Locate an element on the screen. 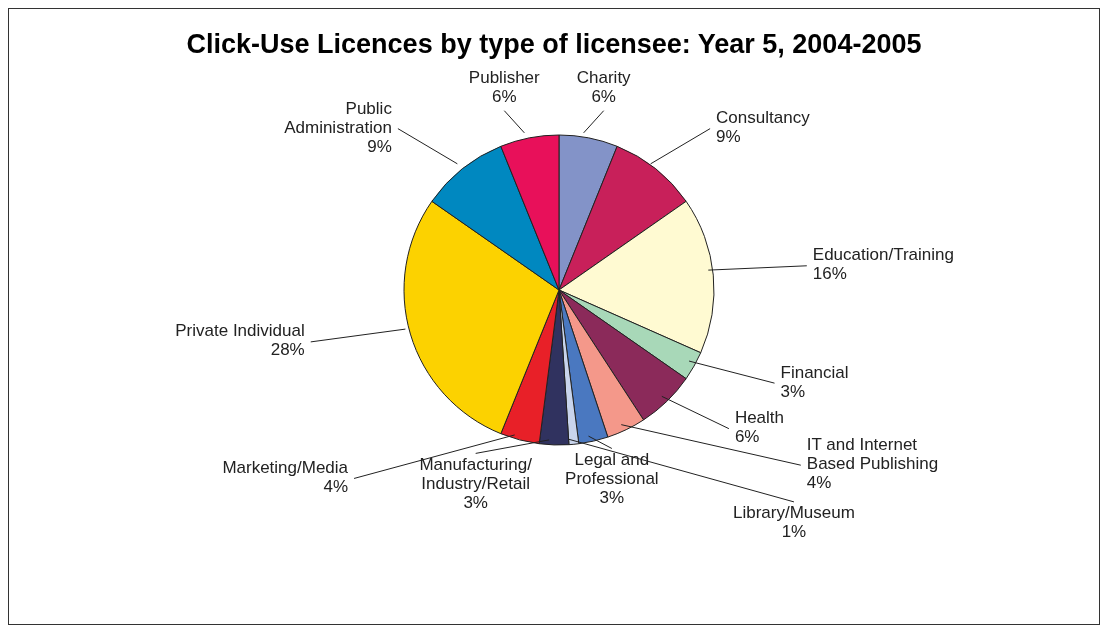 This screenshot has height=633, width=1108. slice-label: Private Individual is located at coordinates (240, 331).